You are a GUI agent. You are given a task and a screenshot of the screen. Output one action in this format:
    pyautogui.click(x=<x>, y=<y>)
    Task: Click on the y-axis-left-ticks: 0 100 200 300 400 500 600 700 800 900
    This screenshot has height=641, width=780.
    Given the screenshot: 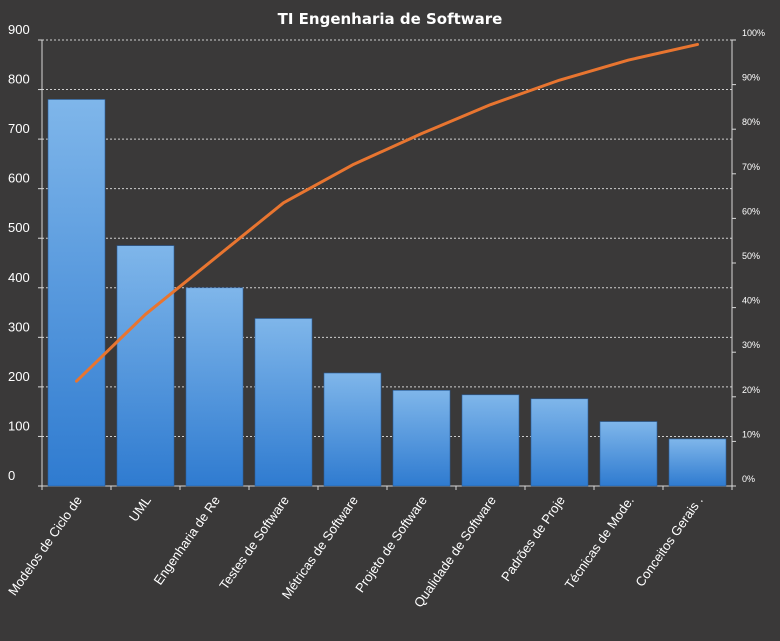 What is the action you would take?
    pyautogui.click(x=19, y=252)
    